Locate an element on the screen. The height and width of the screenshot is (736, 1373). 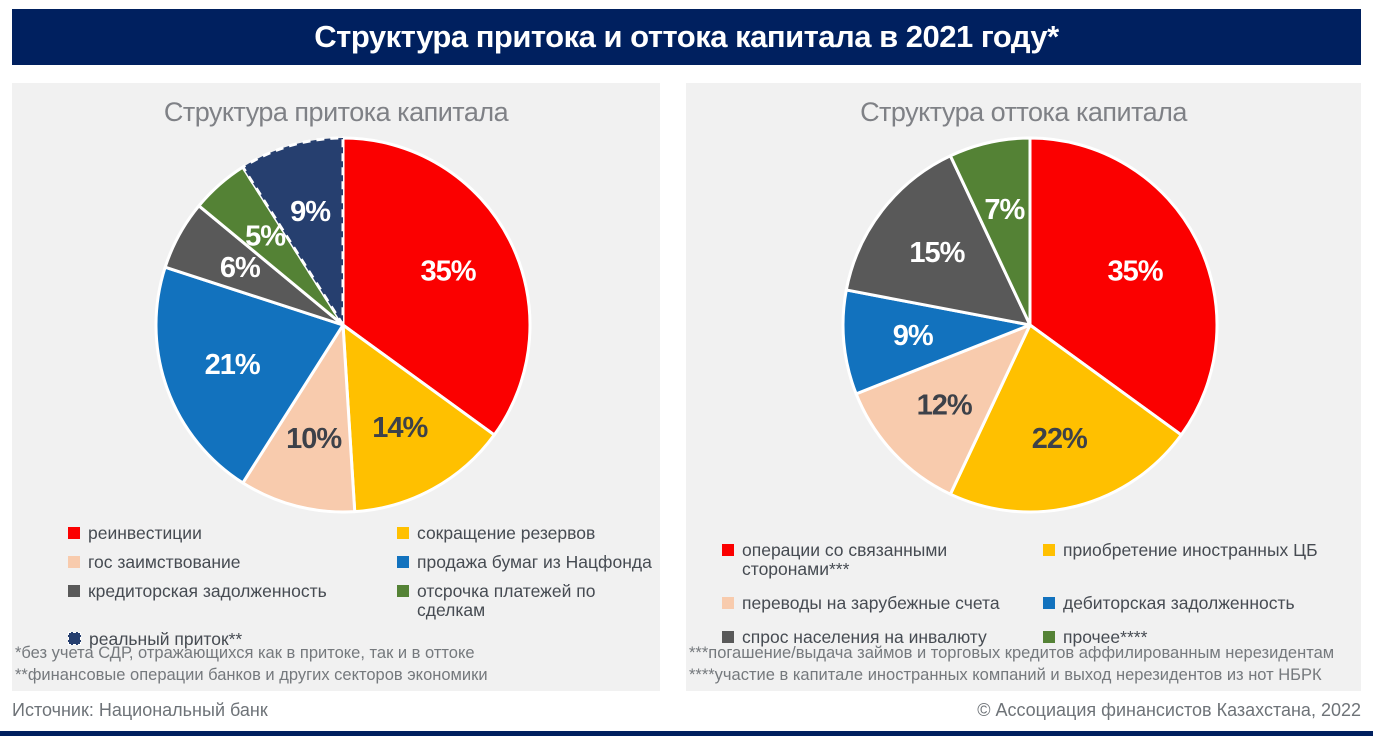
legend-item: переводы на зарубежные счета is located at coordinates (882, 603).